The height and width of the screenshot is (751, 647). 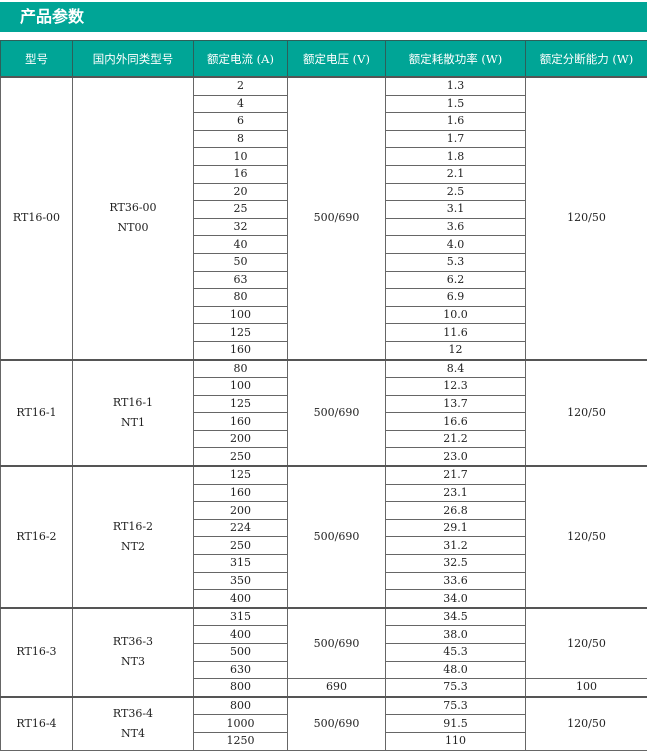 What do you see at coordinates (456, 174) in the screenshot?
I see `power-dissipation-cell: 2.1` at bounding box center [456, 174].